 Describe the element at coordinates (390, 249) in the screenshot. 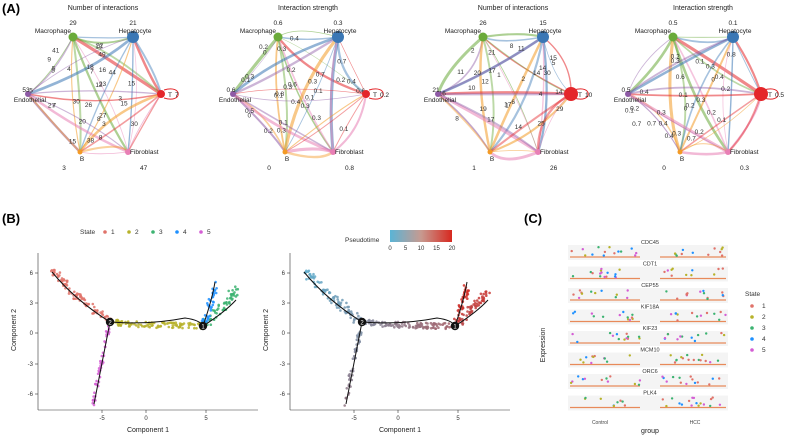

I see `pseudotime-tick: 0` at that location.